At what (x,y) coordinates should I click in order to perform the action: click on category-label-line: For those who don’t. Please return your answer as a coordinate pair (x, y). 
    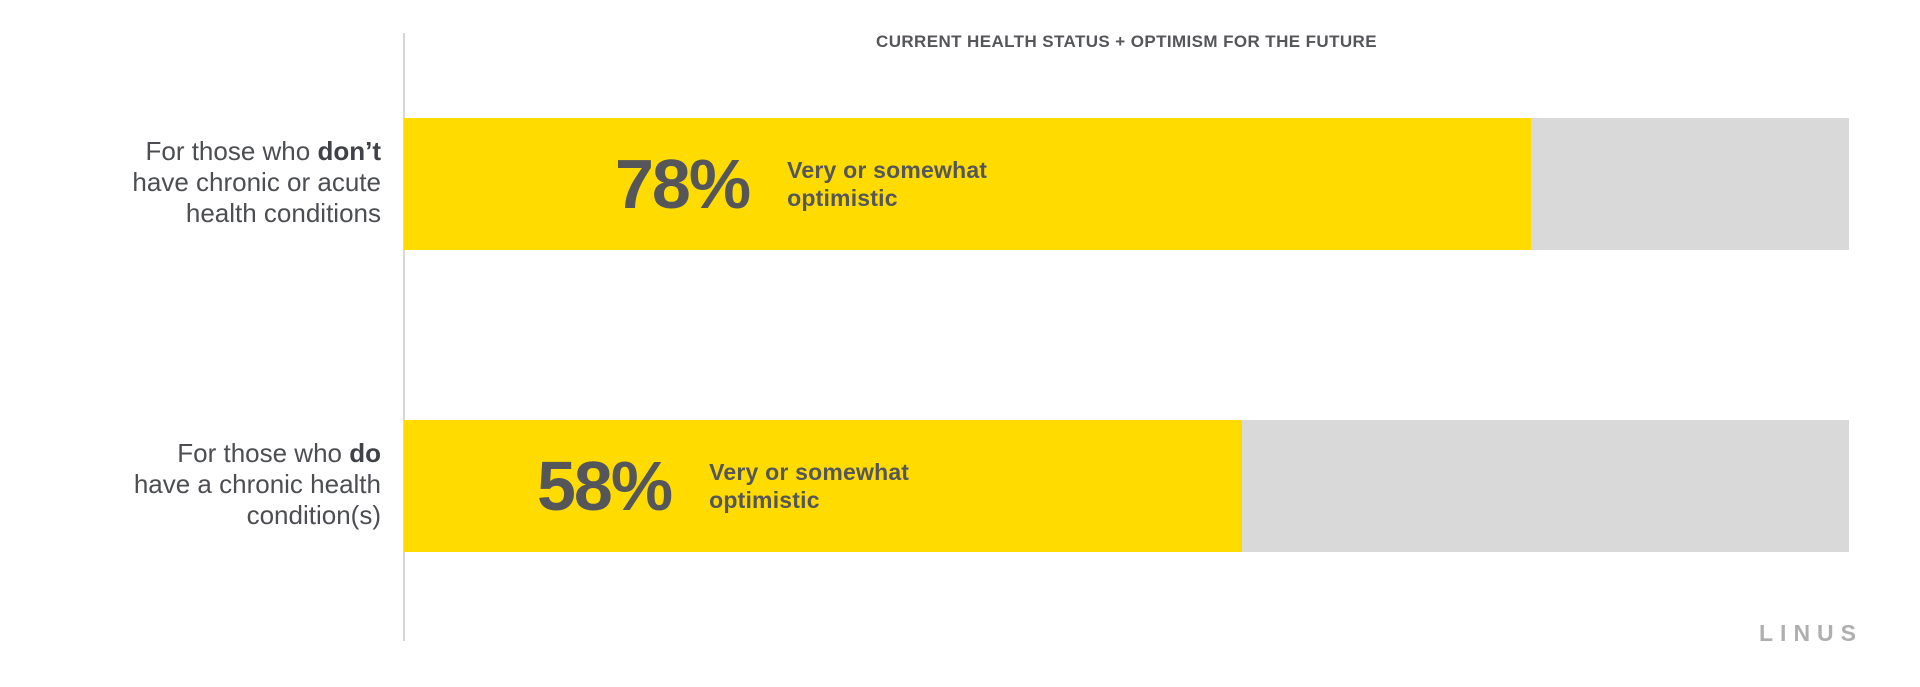
    Looking at the image, I should click on (210, 151).